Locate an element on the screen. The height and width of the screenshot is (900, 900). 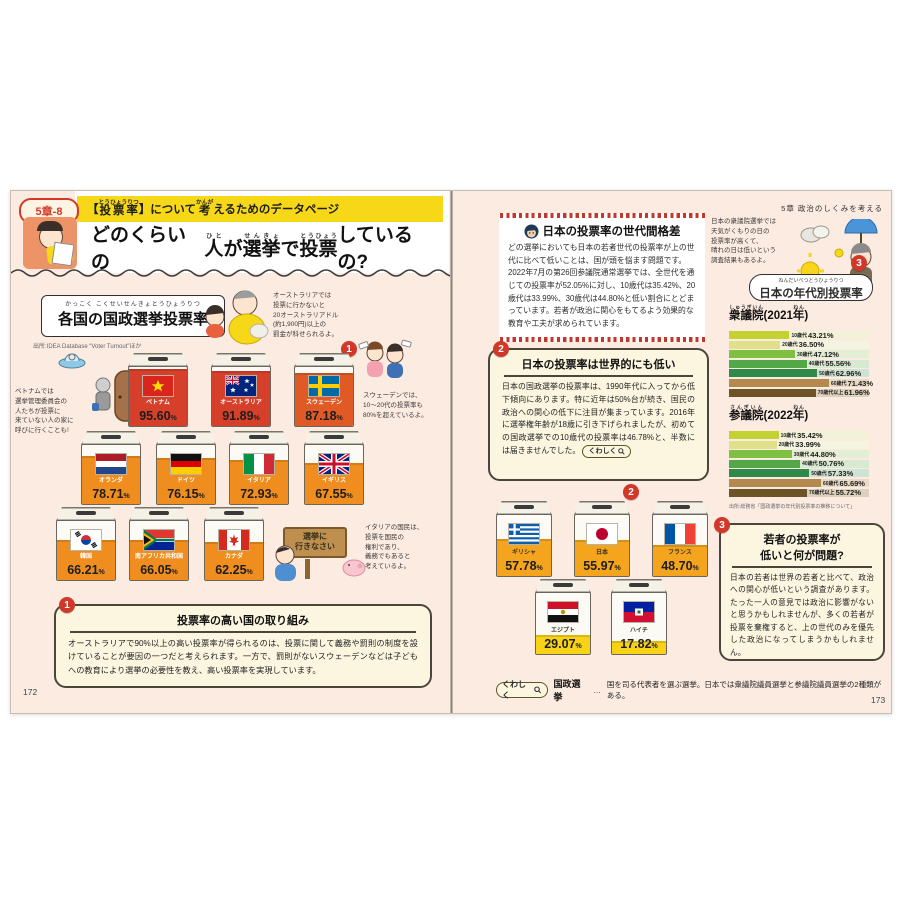
ballot-box-body: エジプト 29.07% is located at coordinates (563, 623).